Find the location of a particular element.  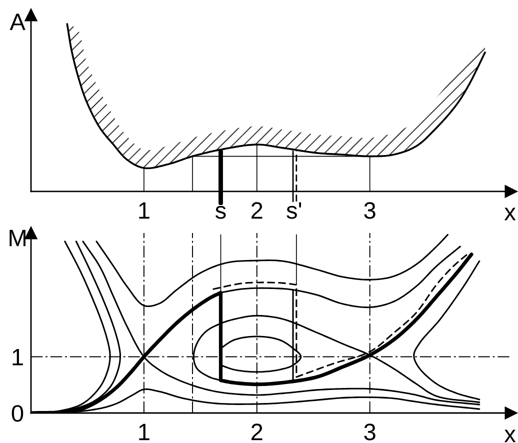

x-tick-label: s is located at coordinates (220, 212).